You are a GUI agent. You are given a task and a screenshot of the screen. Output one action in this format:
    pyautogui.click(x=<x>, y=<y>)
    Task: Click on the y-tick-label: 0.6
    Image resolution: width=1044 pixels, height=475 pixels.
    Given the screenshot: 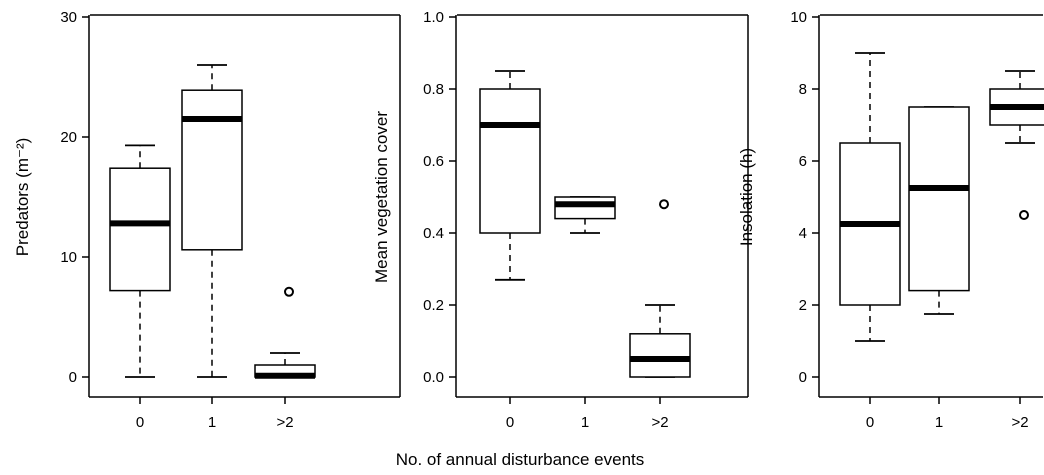 What is the action you would take?
    pyautogui.click(x=433, y=161)
    